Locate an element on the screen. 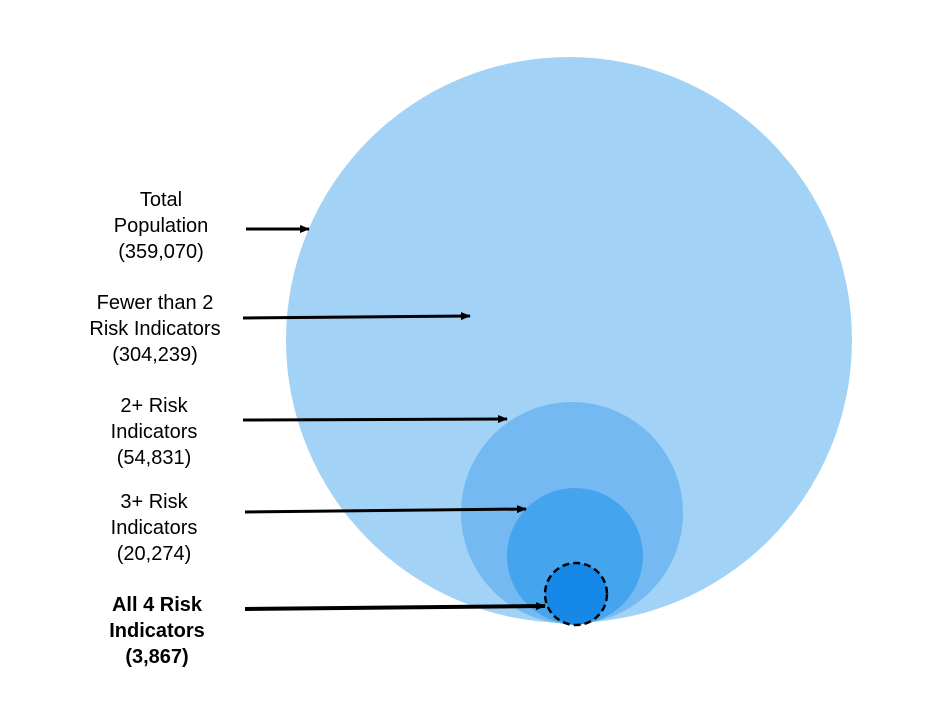 The width and height of the screenshot is (945, 720). label-three-count: (20,274) is located at coordinates (154, 554).